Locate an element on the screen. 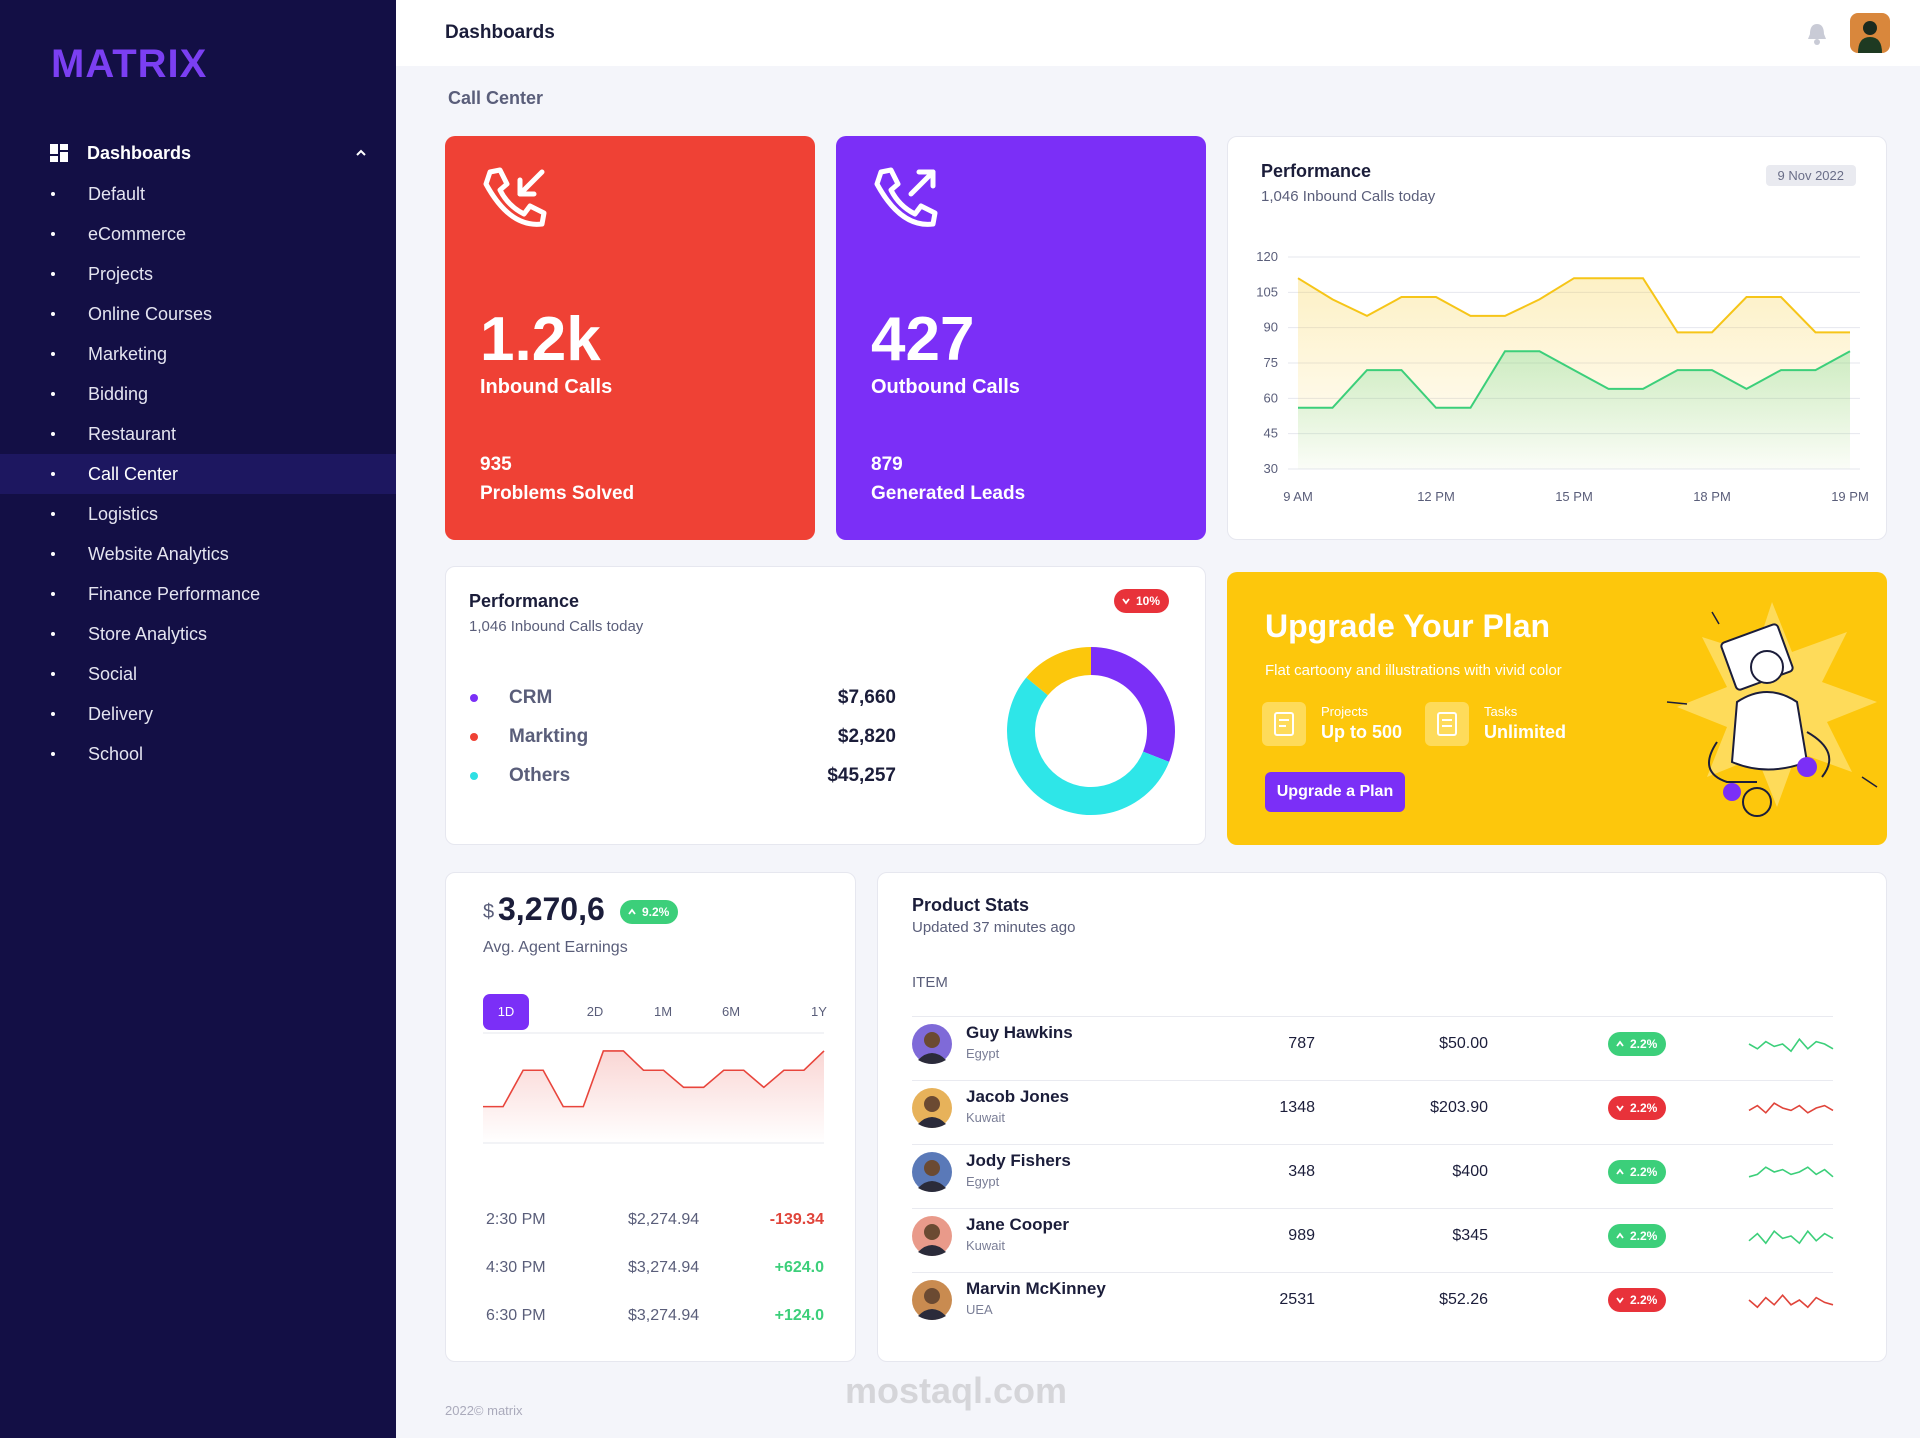  product-row: Marvin McKinney UEA 2531 $52.26 2.2% is located at coordinates (1382, 1300).